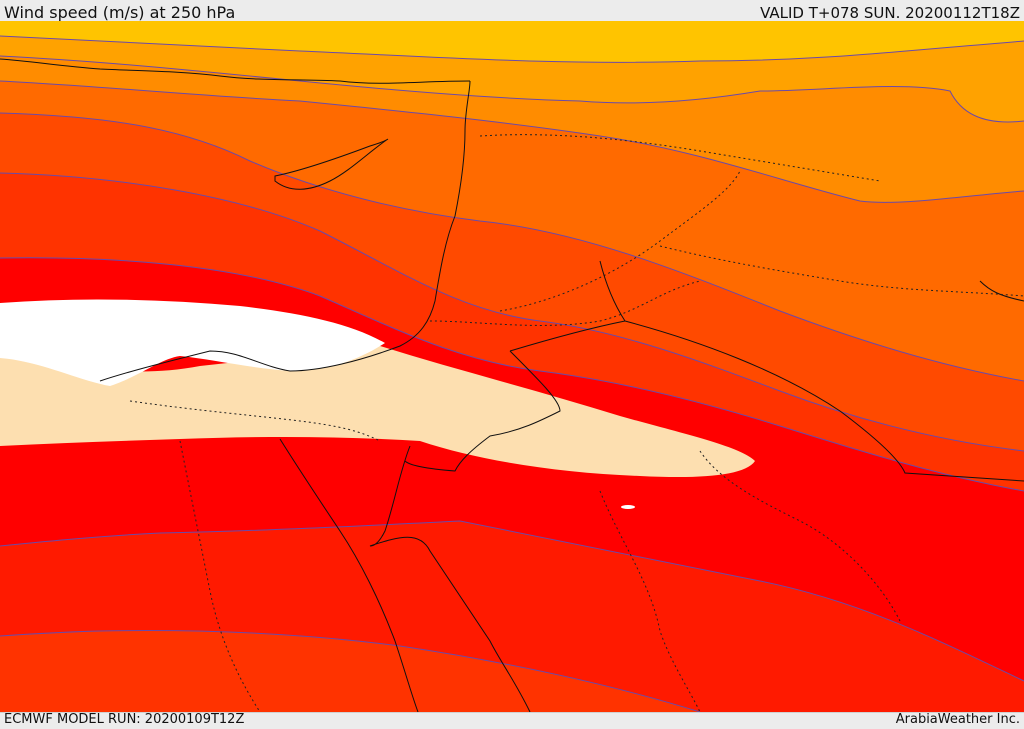  I want to click on model-run-label: ECMWF MODEL RUN: 20200109T12Z, so click(124, 719).